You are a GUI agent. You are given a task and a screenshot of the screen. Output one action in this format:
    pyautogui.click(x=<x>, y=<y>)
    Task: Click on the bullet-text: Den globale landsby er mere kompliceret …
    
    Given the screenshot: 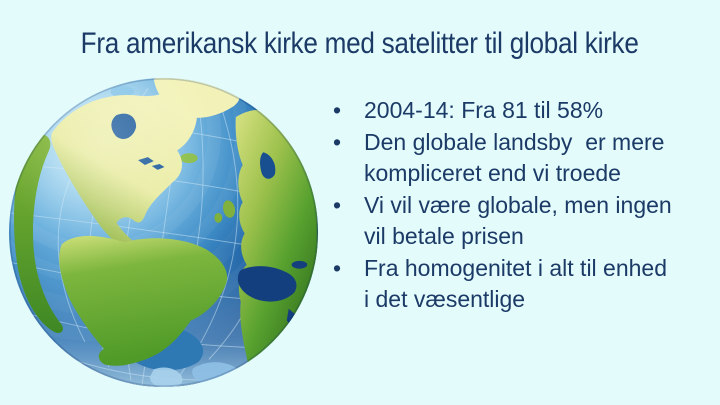 What is the action you would take?
    pyautogui.click(x=514, y=157)
    